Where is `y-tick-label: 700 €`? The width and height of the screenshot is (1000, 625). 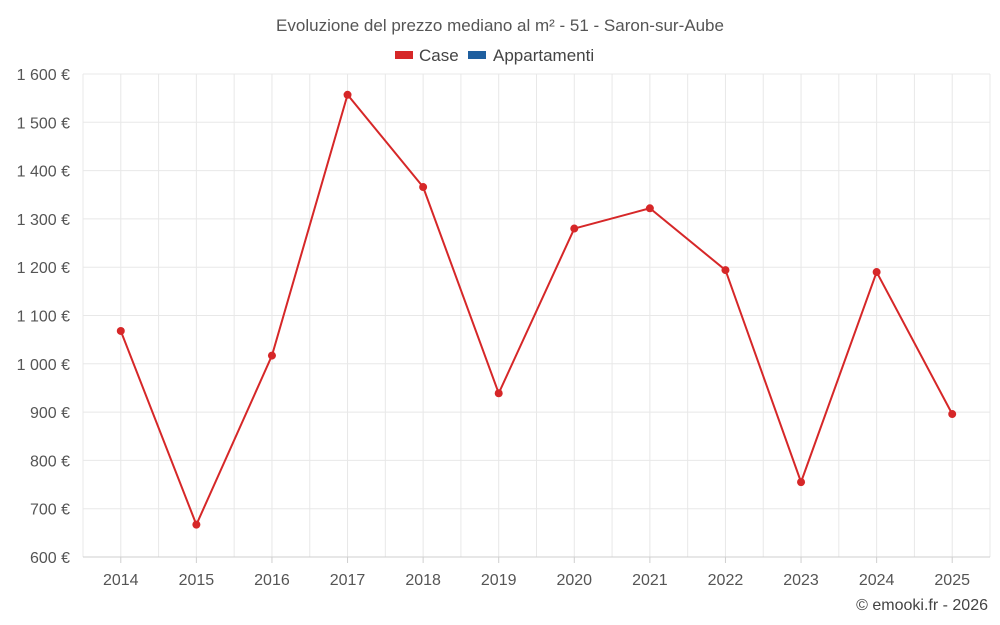
y-tick-label: 700 € is located at coordinates (50, 510).